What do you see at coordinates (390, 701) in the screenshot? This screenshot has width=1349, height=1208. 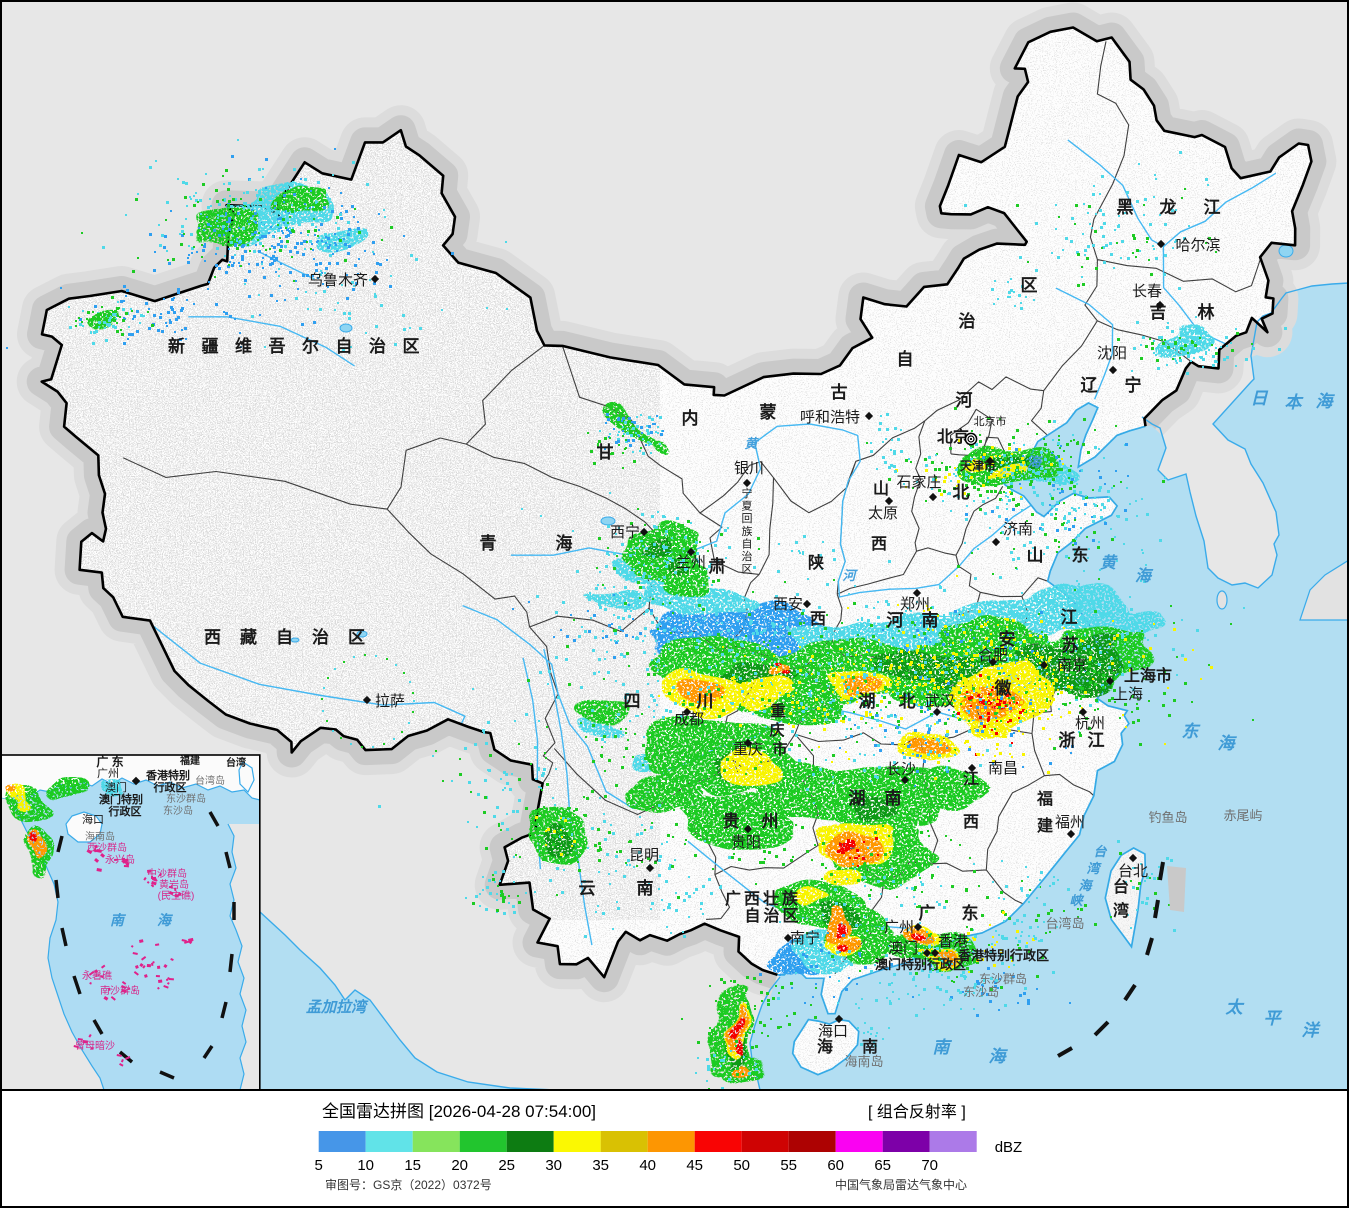 I see `svg-text: 拉萨` at bounding box center [390, 701].